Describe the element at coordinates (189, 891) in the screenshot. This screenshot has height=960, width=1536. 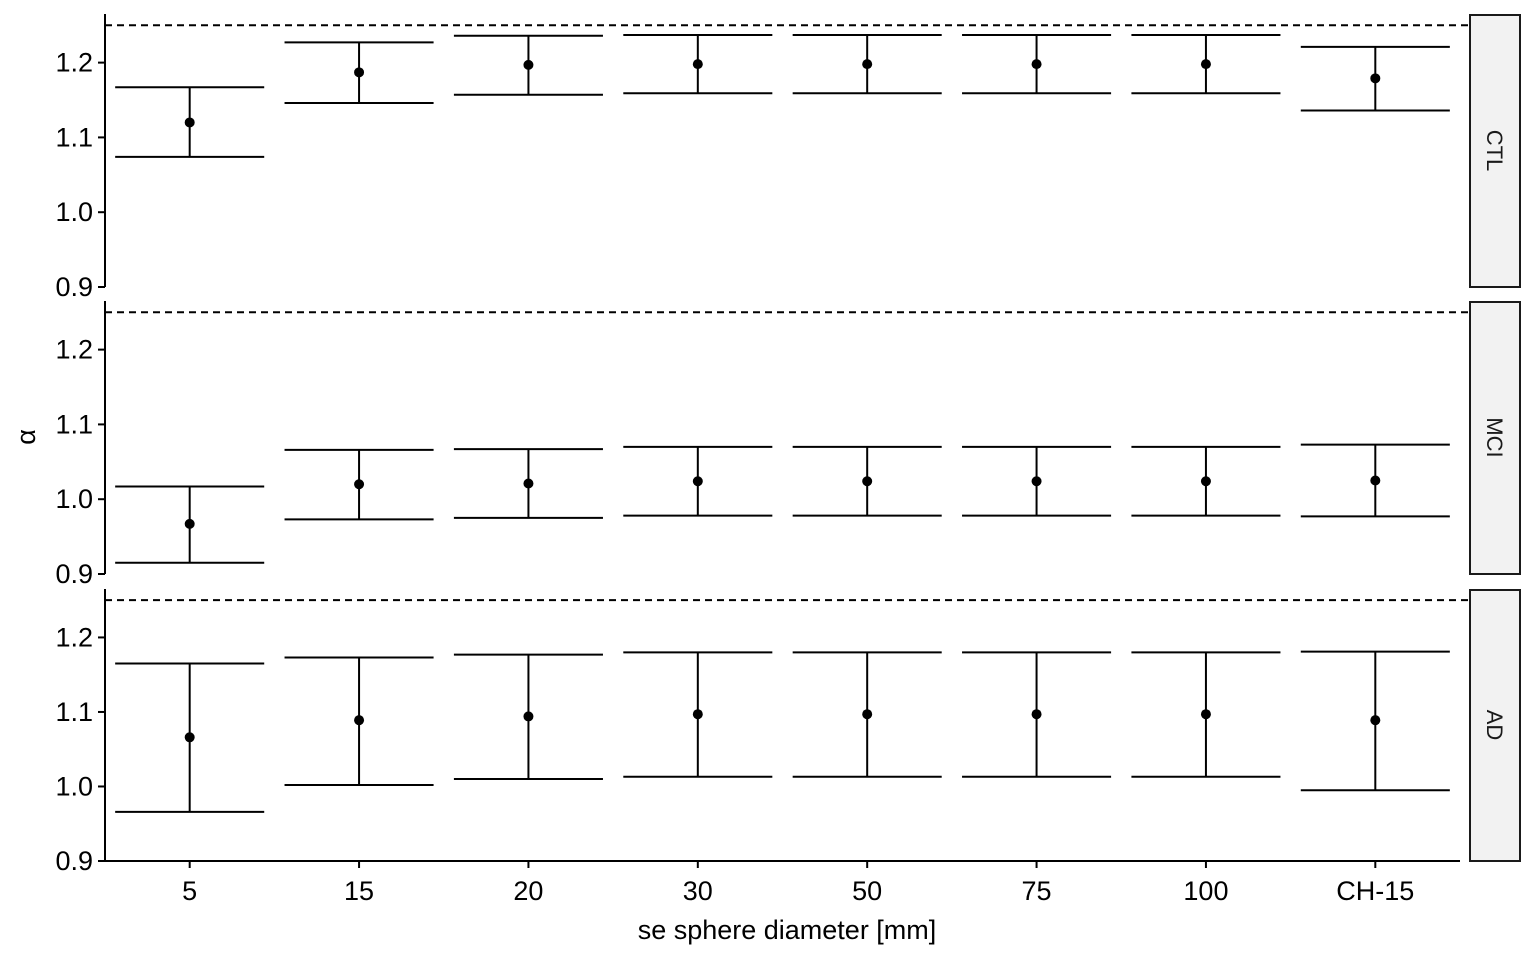
I see `x-tick-label: 5` at that location.